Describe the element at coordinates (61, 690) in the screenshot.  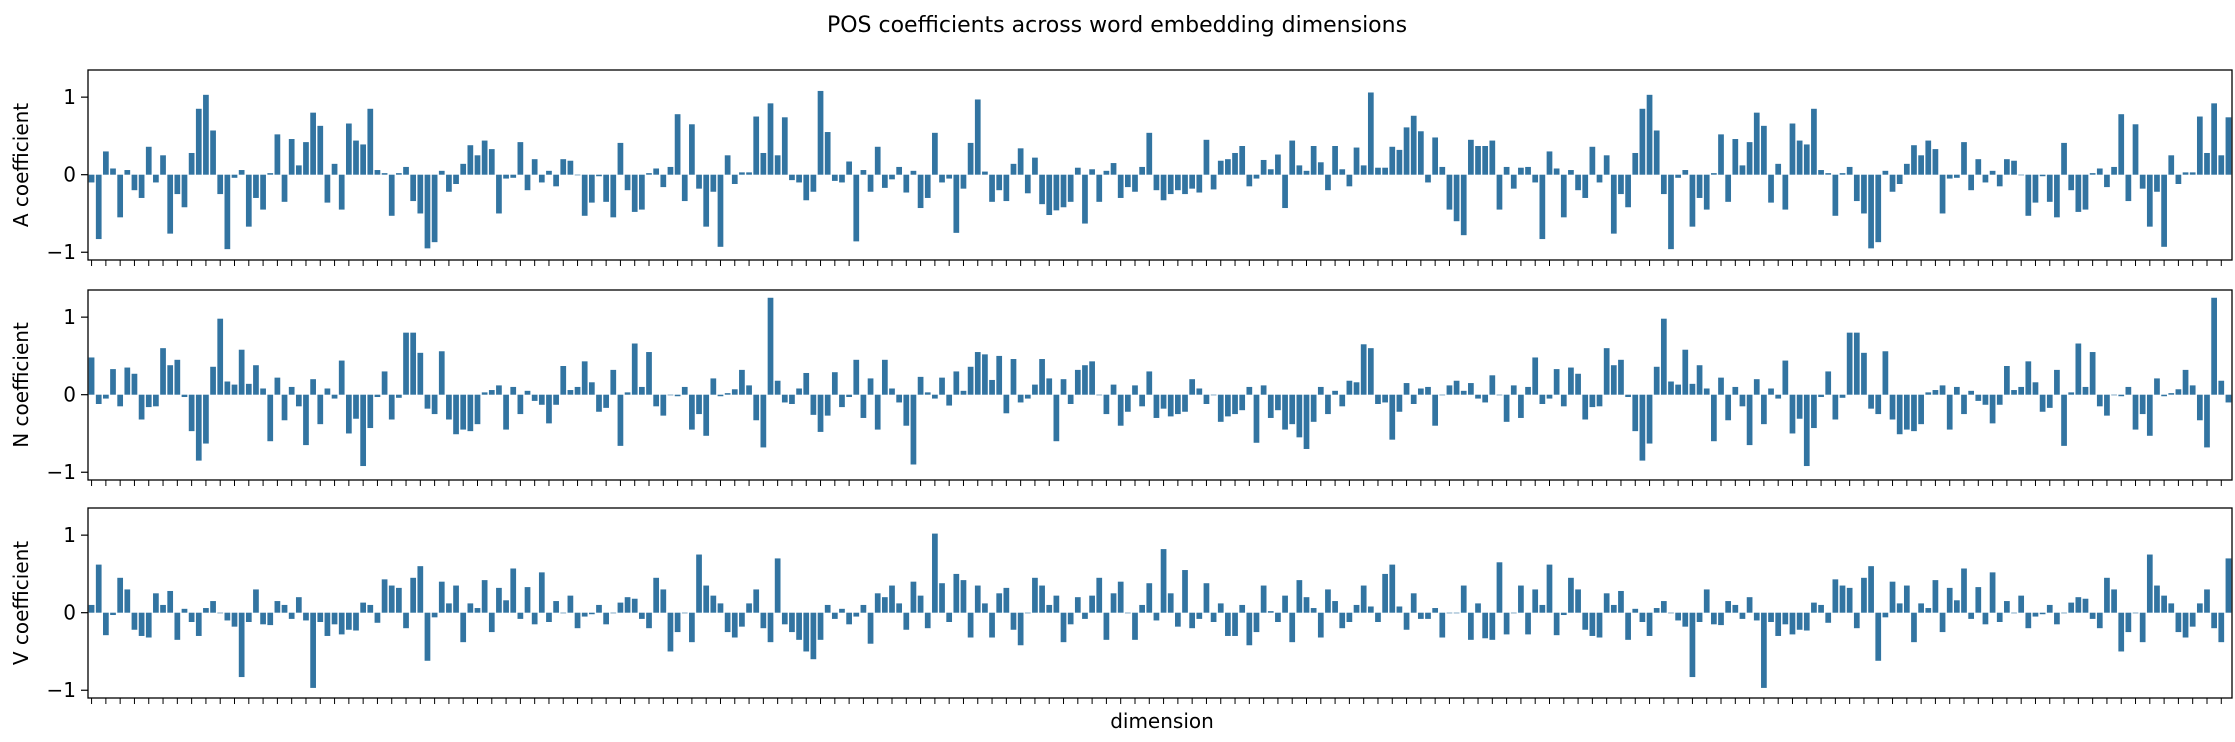
I see `y-tick-label-v--1: −1` at that location.